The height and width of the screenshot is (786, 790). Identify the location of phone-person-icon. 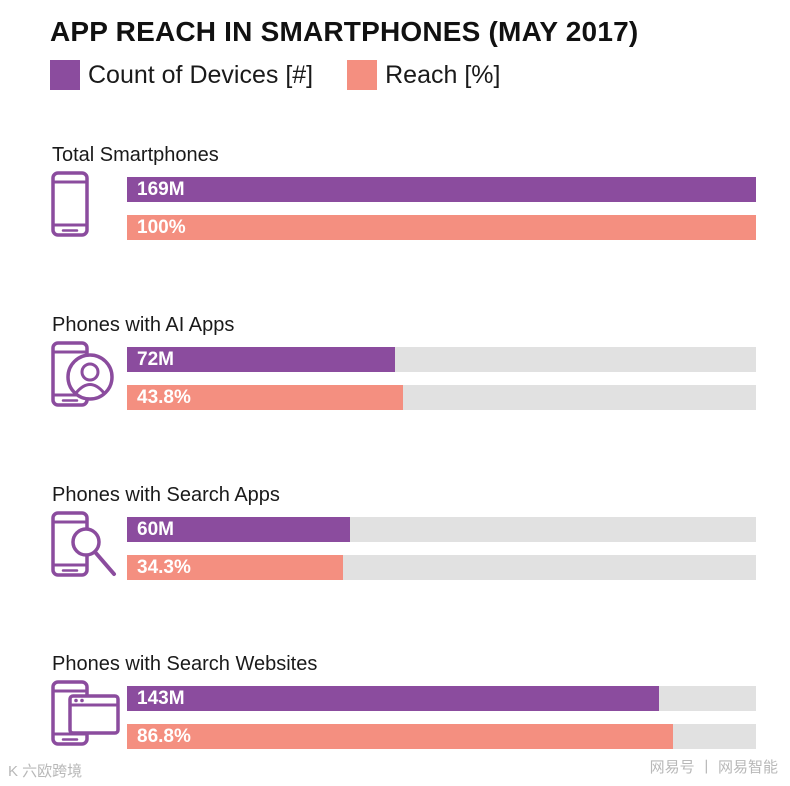
(84, 376).